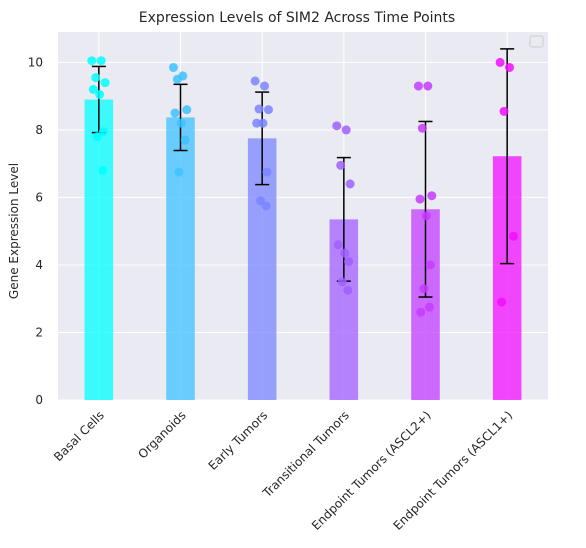 Image resolution: width=586 pixels, height=548 pixels. Describe the element at coordinates (161, 434) in the screenshot. I see `x-tick-label: Organoids` at that location.